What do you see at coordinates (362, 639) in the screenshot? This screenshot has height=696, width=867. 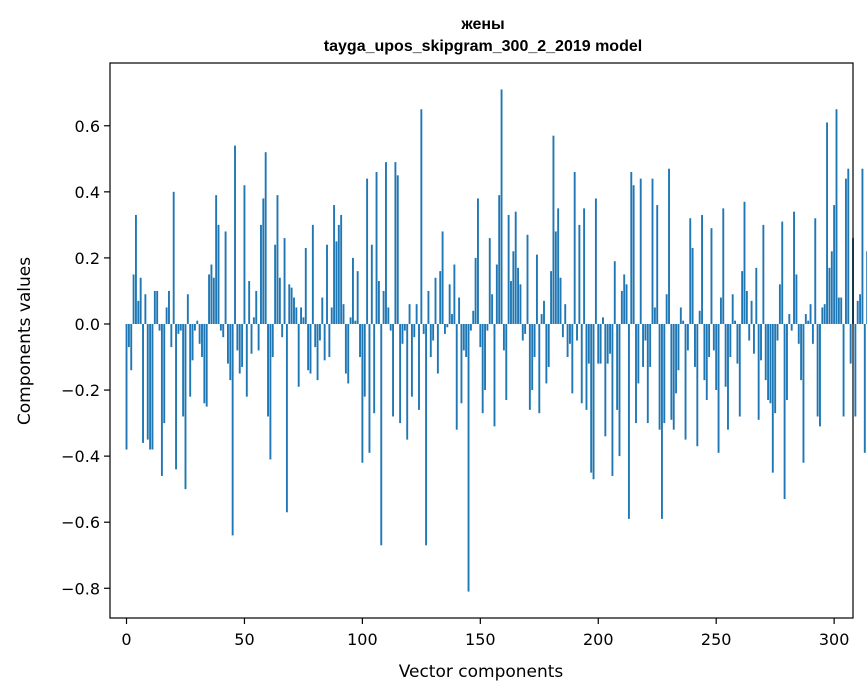 I see `x-tick-label: 100` at bounding box center [362, 639].